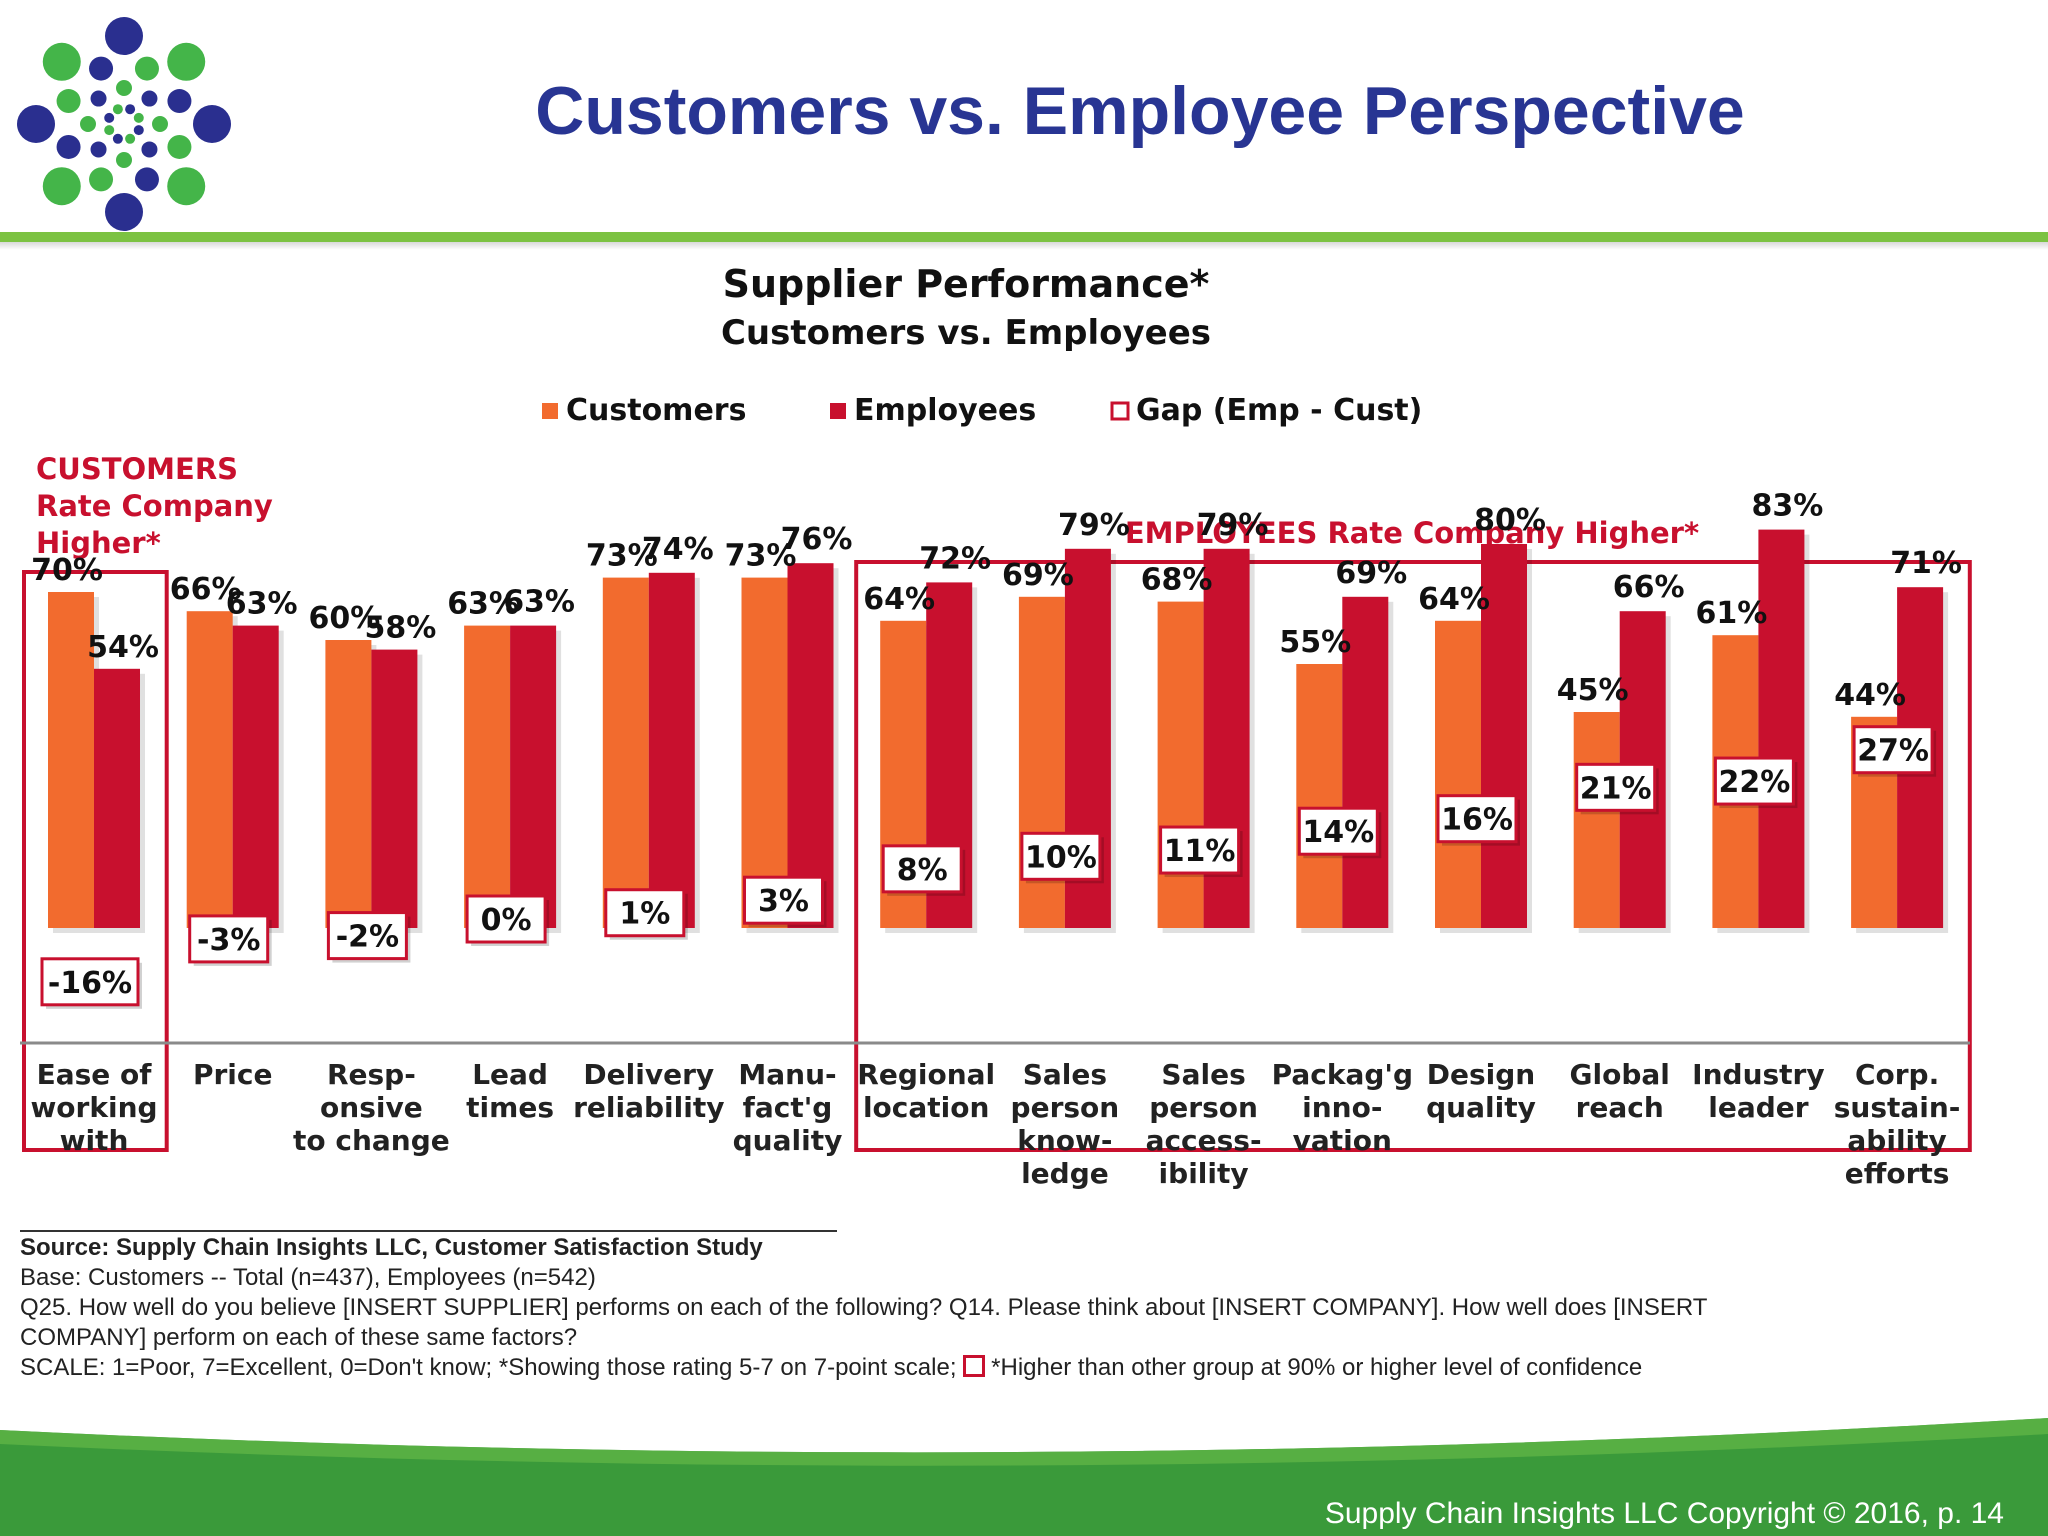 The width and height of the screenshot is (2048, 1536). I want to click on label-customers-8: 69%, so click(1038, 575).